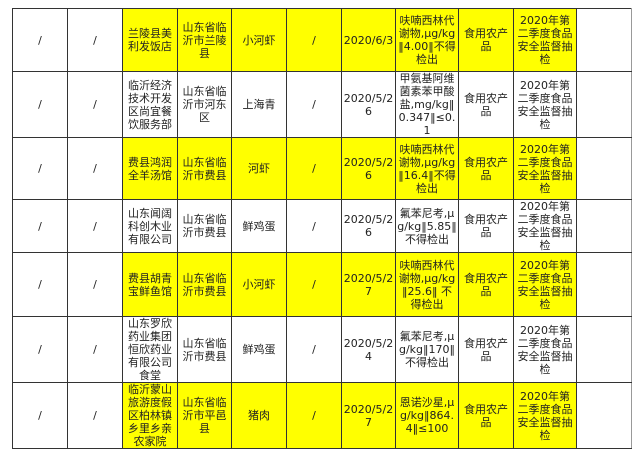 The image size is (640, 449). I want to click on failed-item-cell: 呋喃西林代谢物,μg/kg‖16.4‖不得检出, so click(427, 168).